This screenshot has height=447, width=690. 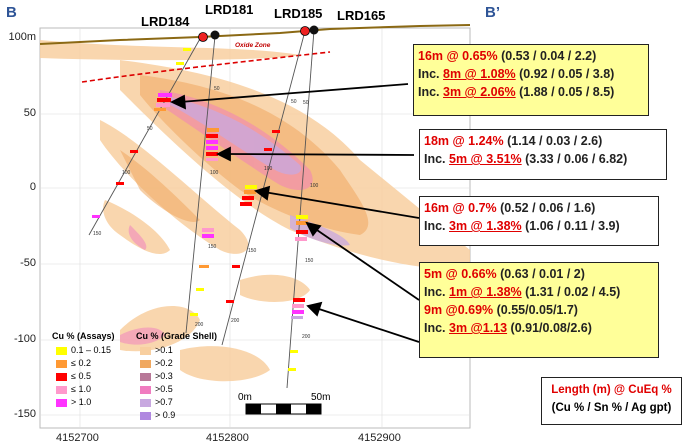 I want to click on ground-surface, so click(x=255, y=34).